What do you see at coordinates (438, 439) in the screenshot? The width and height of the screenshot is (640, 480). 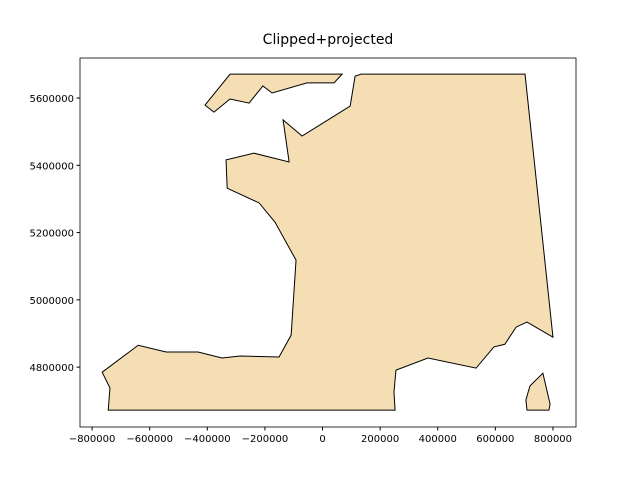 I see `x-tick-label: 400000` at bounding box center [438, 439].